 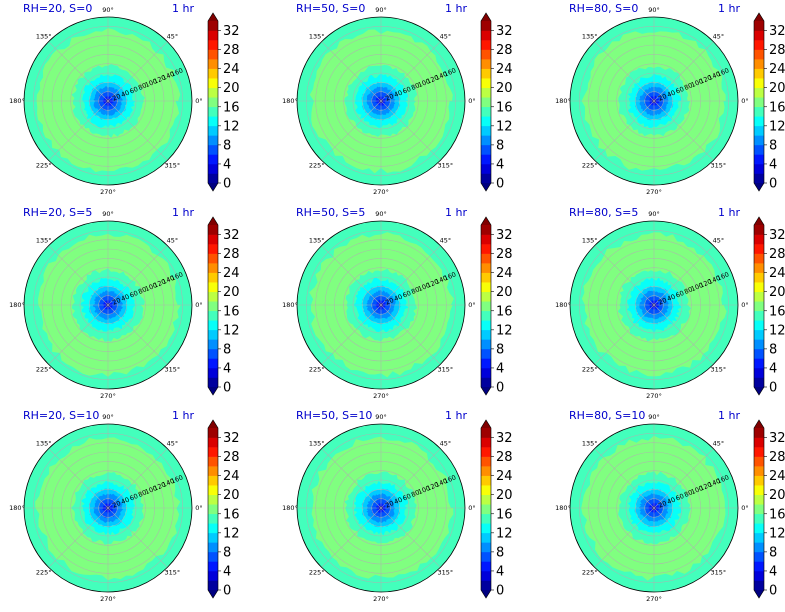 What do you see at coordinates (777, 292) in the screenshot?
I see `colorbar-tick-label: 20` at bounding box center [777, 292].